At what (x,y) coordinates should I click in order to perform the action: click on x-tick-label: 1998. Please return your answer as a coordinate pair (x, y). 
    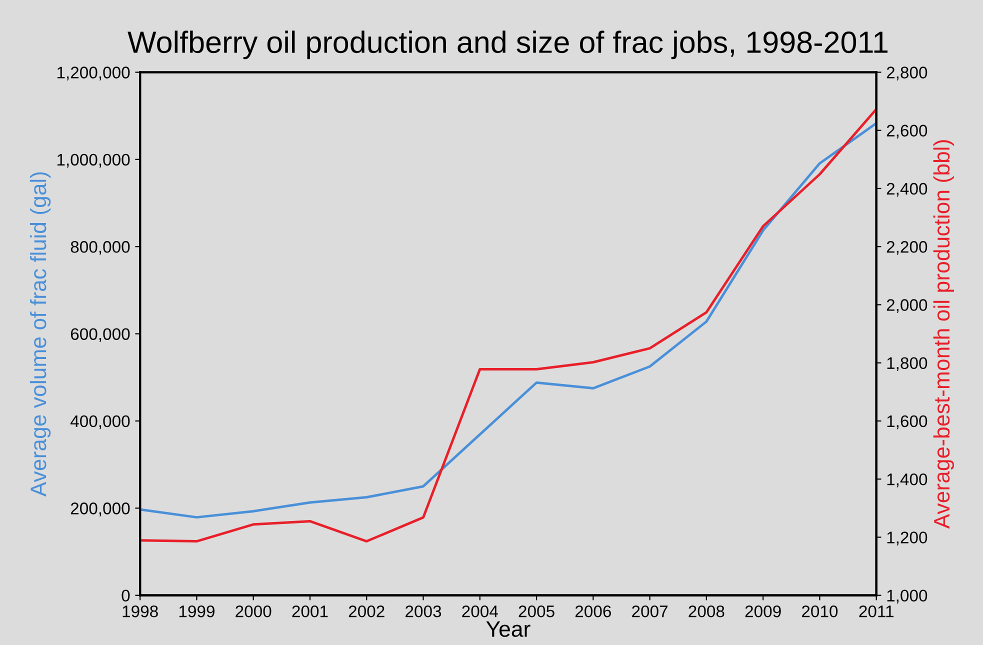
    Looking at the image, I should click on (140, 611).